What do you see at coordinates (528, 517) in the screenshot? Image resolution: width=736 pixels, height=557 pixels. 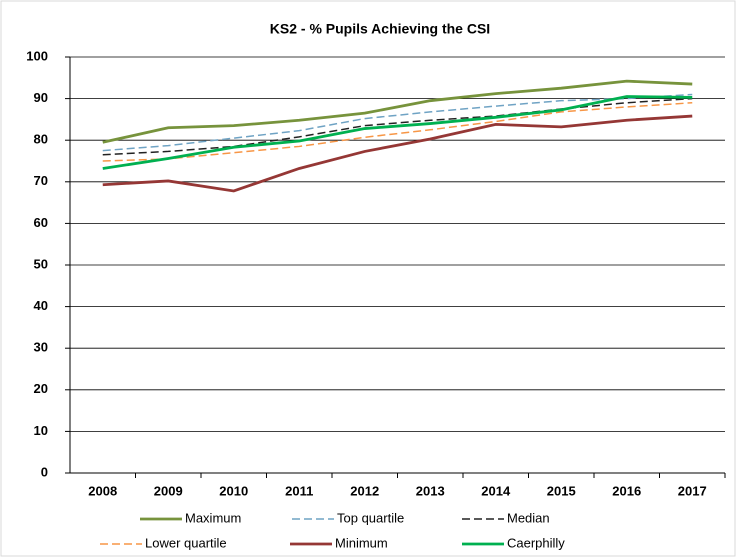 I see `legend-label: Median` at bounding box center [528, 517].